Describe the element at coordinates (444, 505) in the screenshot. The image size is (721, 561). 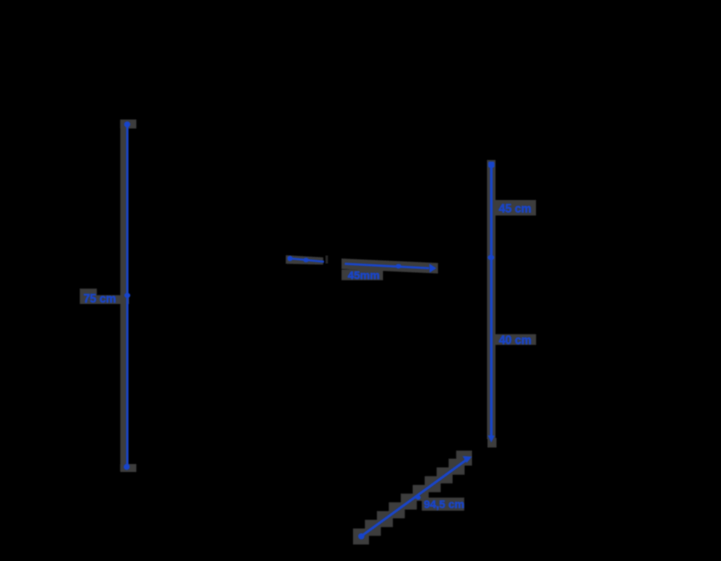
I see `svg-text: 94,5 cm` at that location.